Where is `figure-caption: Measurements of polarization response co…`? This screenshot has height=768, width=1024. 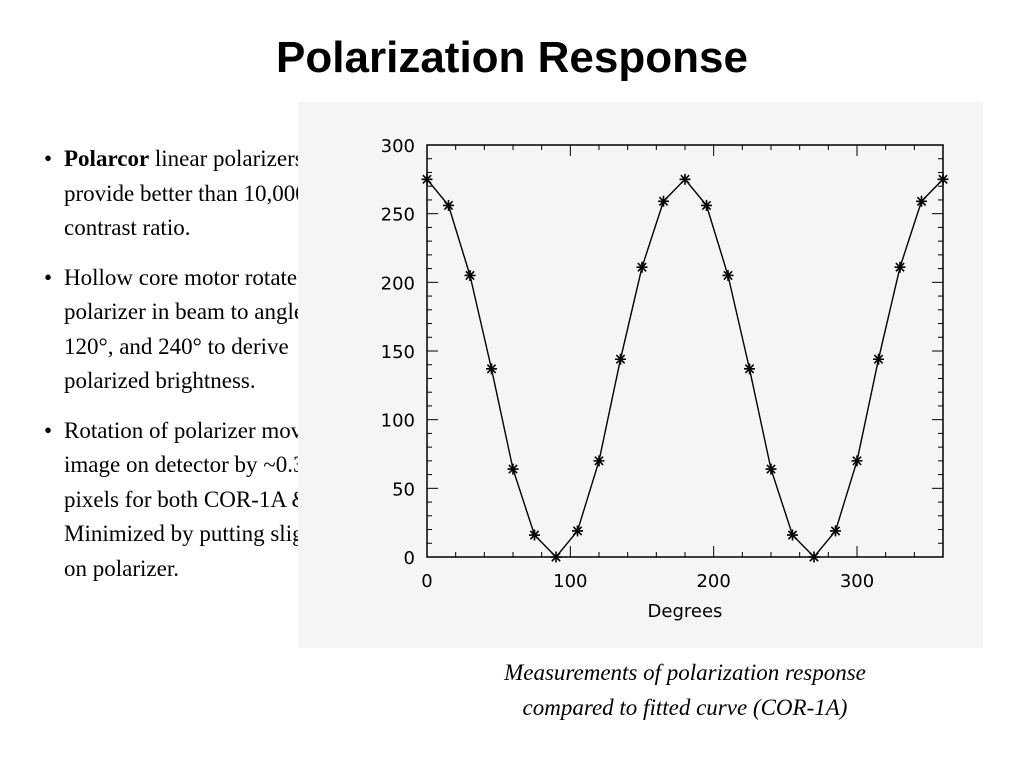
figure-caption: Measurements of polarization response co… is located at coordinates (685, 690).